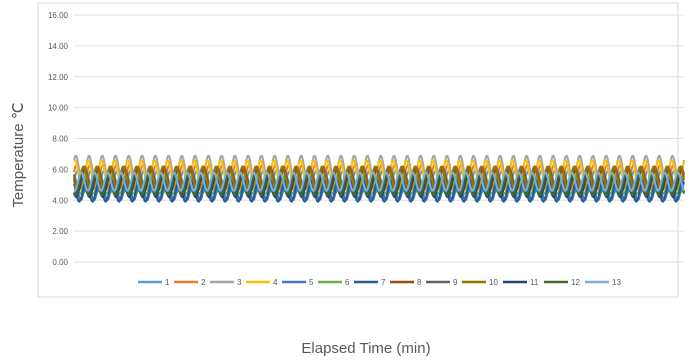 The width and height of the screenshot is (692, 360). What do you see at coordinates (311, 282) in the screenshot?
I see `legend-label-5: 5` at bounding box center [311, 282].